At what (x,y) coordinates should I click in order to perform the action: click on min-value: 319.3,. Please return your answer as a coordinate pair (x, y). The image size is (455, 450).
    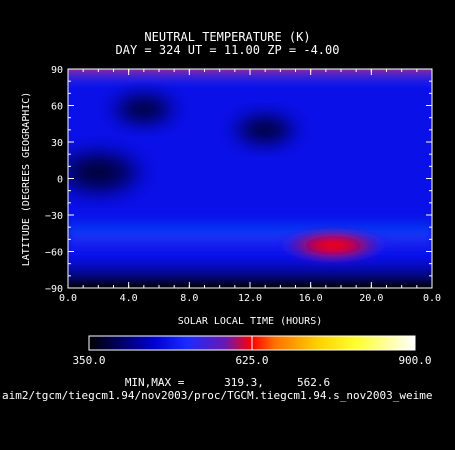
    Looking at the image, I should click on (244, 382).